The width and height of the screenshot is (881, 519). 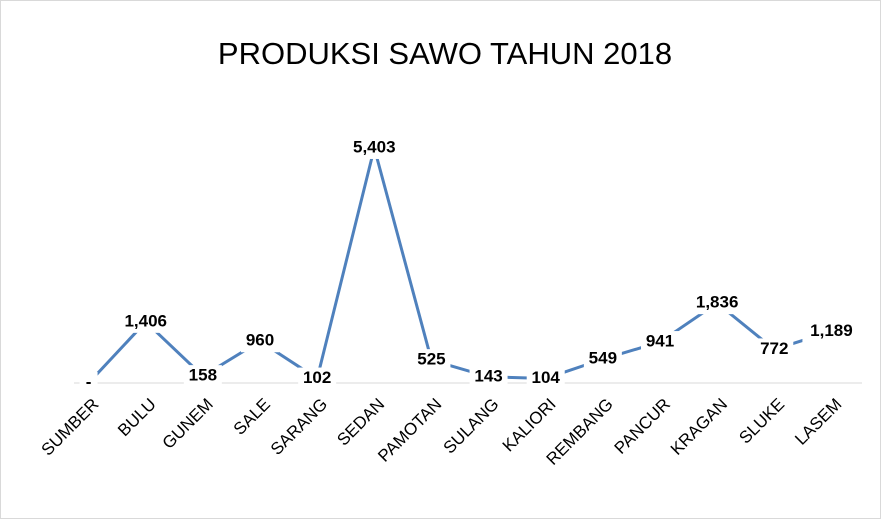 I want to click on data-label: 102, so click(x=317, y=377).